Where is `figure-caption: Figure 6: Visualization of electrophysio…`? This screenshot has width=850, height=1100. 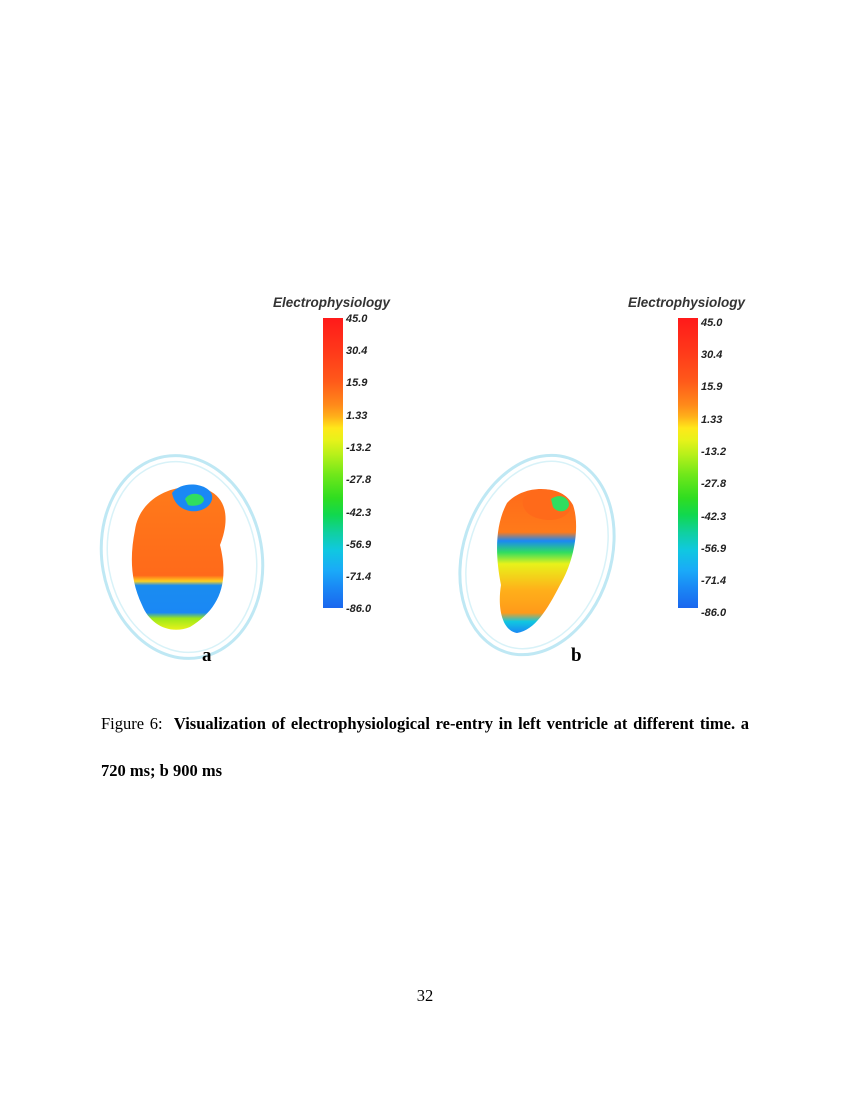
figure-caption: Figure 6: Visualization of electrophysio… is located at coordinates (425, 747).